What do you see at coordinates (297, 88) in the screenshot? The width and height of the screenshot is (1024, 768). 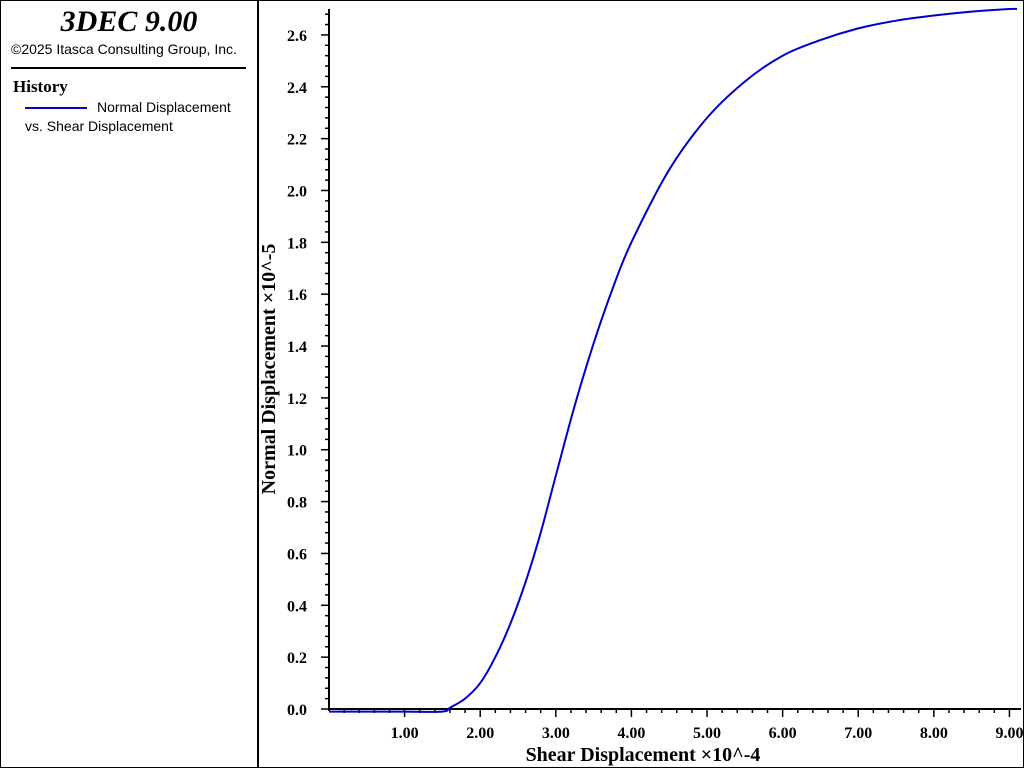 I see `y-tick-label: 2.4` at bounding box center [297, 88].